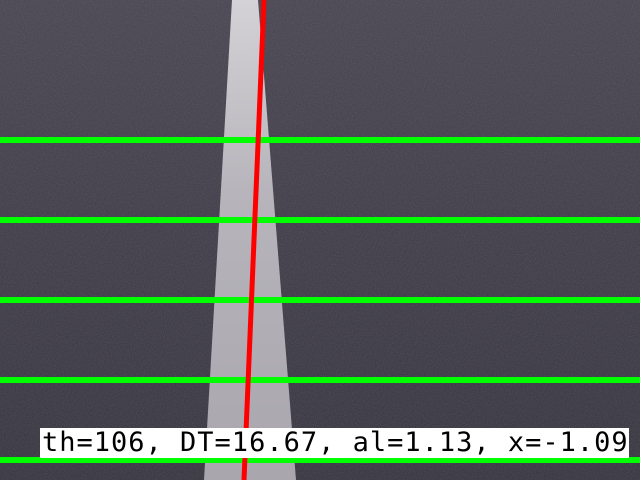 This screenshot has height=480, width=640. I want to click on telemetry-readout: th=106, DT=16.67, al=1.13, x=-1.09, so click(334, 442).